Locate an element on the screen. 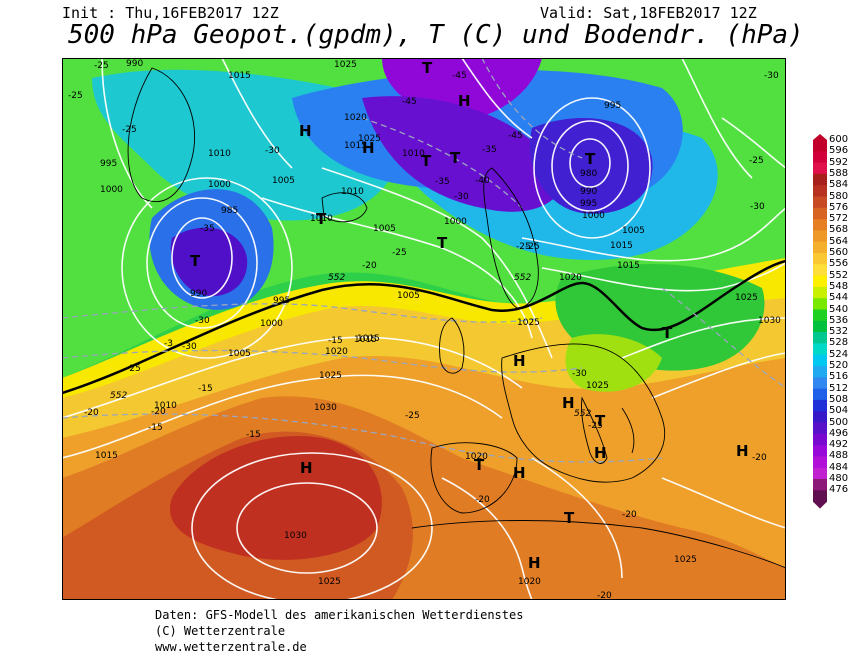 The width and height of the screenshot is (850, 657). coastline-scandinavia is located at coordinates (511, 238).